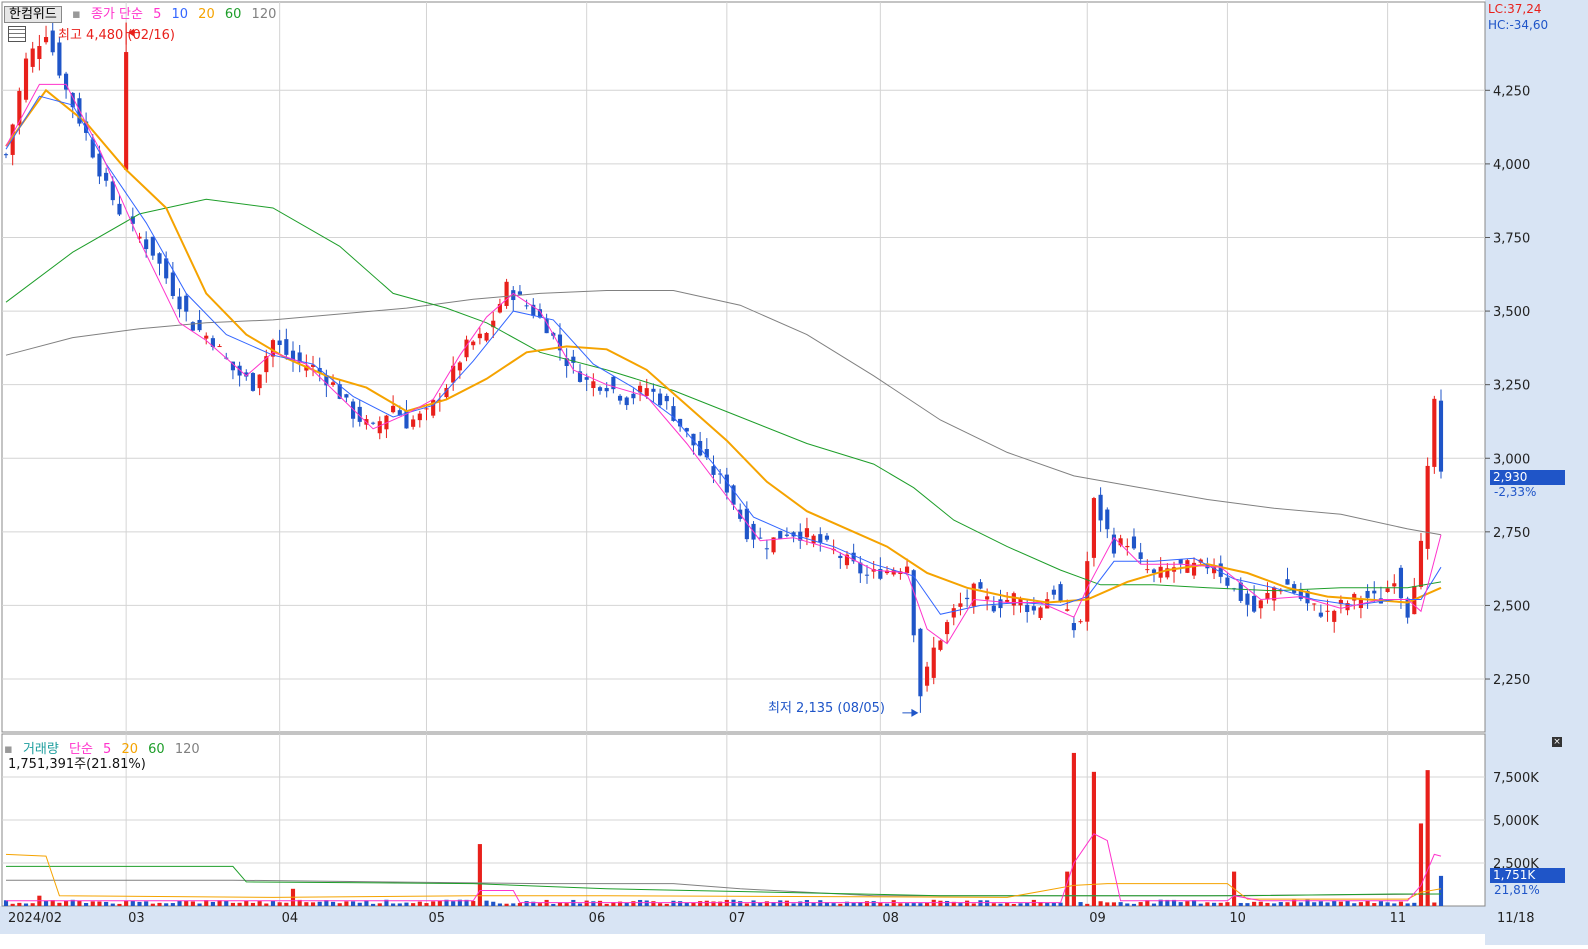 The height and width of the screenshot is (949, 1588). I want to click on legend-ma120: 120, so click(264, 14).